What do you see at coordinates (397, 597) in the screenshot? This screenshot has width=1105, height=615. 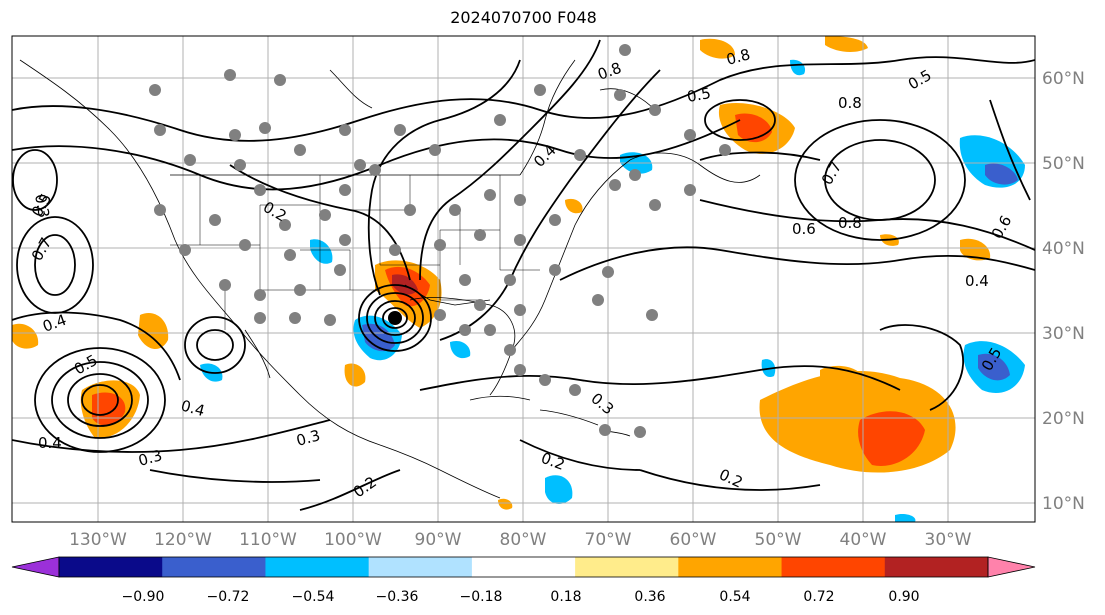 I see `colorbar-tick-label: −0.36` at bounding box center [397, 597].